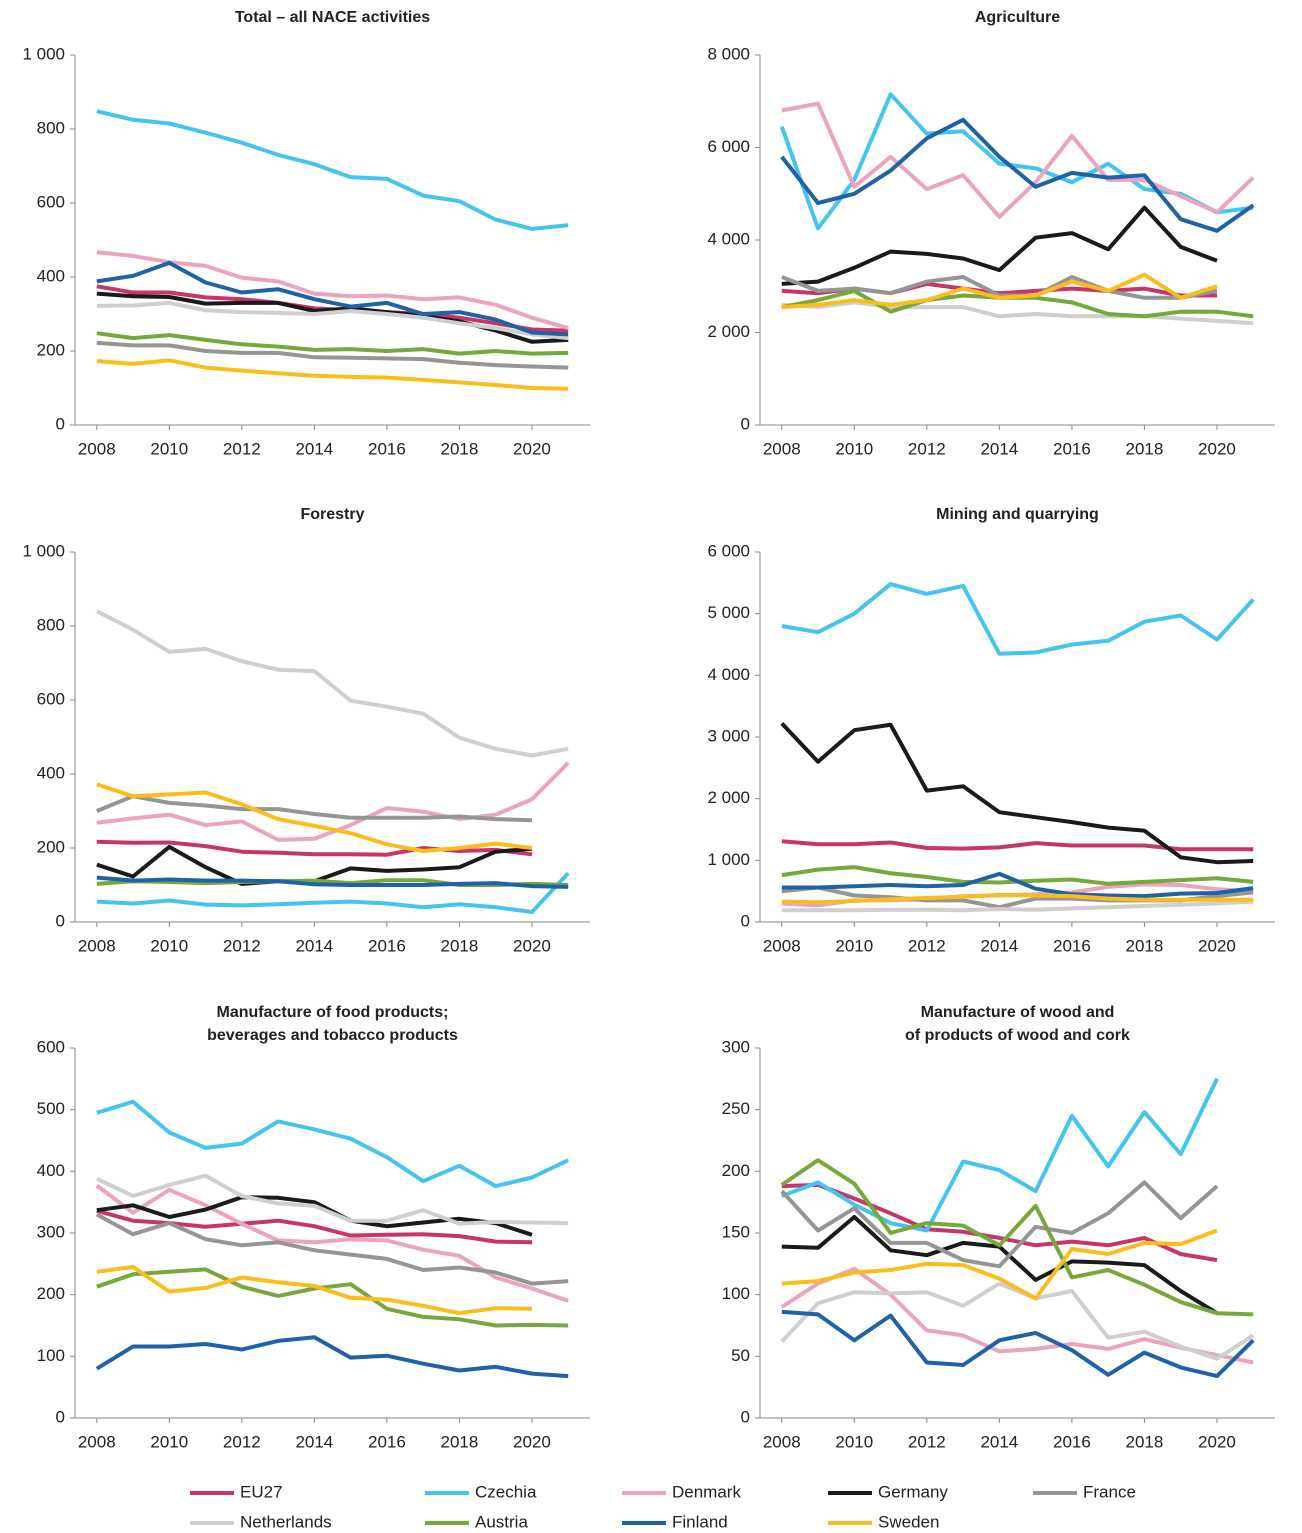 This screenshot has width=1302, height=1533. Describe the element at coordinates (736, 1108) in the screenshot. I see `y-tick-label: 250` at that location.